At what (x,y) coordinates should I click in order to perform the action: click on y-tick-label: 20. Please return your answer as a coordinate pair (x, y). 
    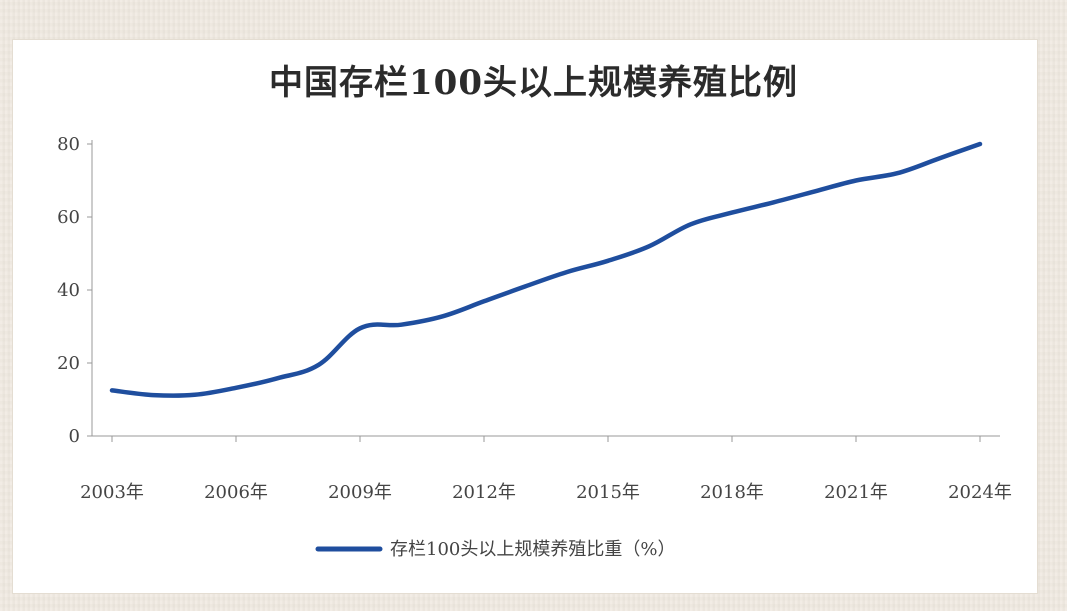
    Looking at the image, I should click on (68, 363).